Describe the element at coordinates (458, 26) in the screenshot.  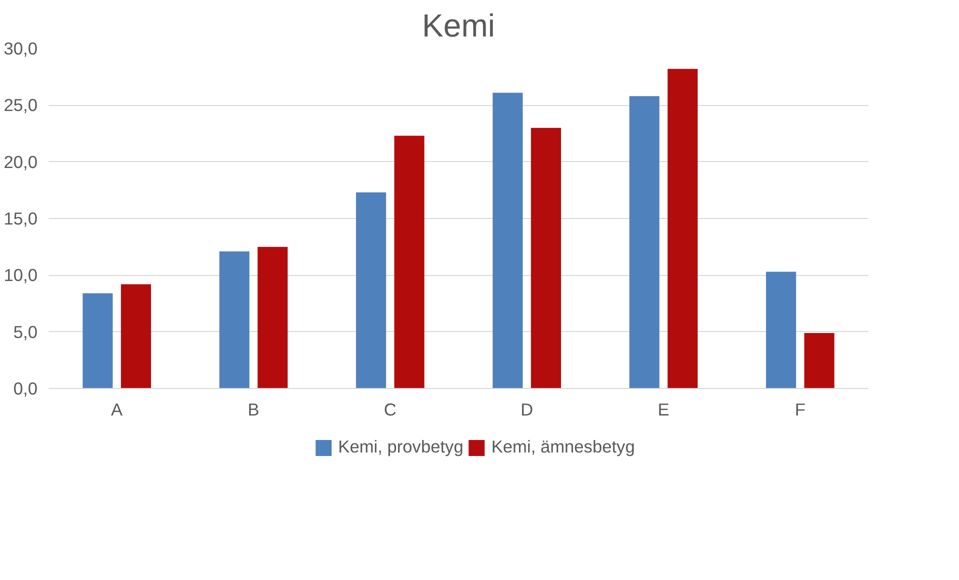
I see `chart-title: Kemi` at that location.